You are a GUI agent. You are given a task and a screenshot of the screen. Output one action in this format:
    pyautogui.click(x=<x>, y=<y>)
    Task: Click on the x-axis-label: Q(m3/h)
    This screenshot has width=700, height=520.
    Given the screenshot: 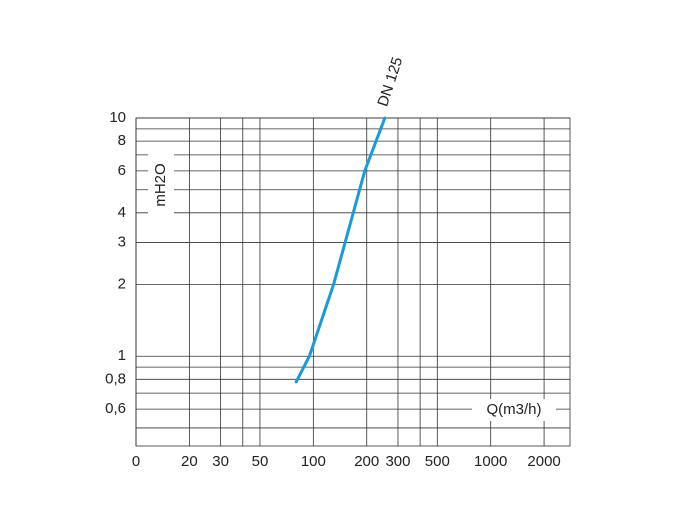 What is the action you would take?
    pyautogui.click(x=513, y=409)
    